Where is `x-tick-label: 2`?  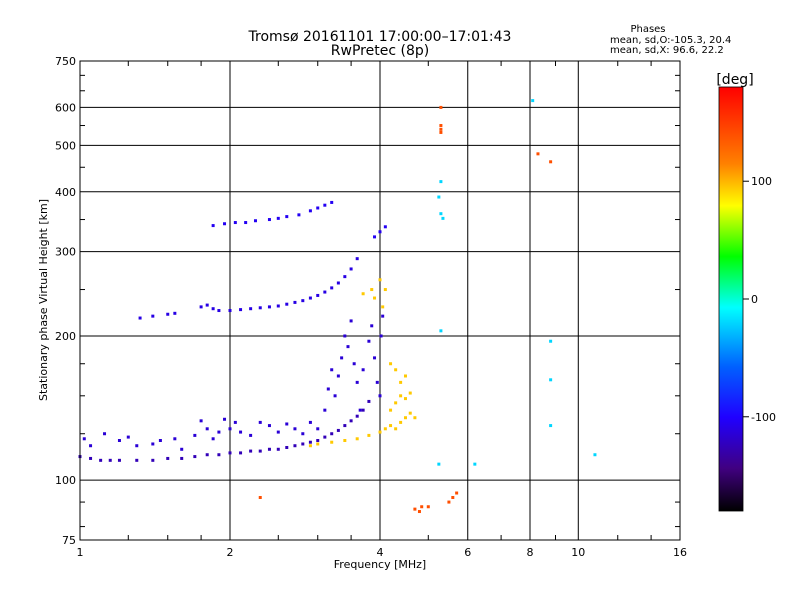
x-tick-label: 2 is located at coordinates (230, 552).